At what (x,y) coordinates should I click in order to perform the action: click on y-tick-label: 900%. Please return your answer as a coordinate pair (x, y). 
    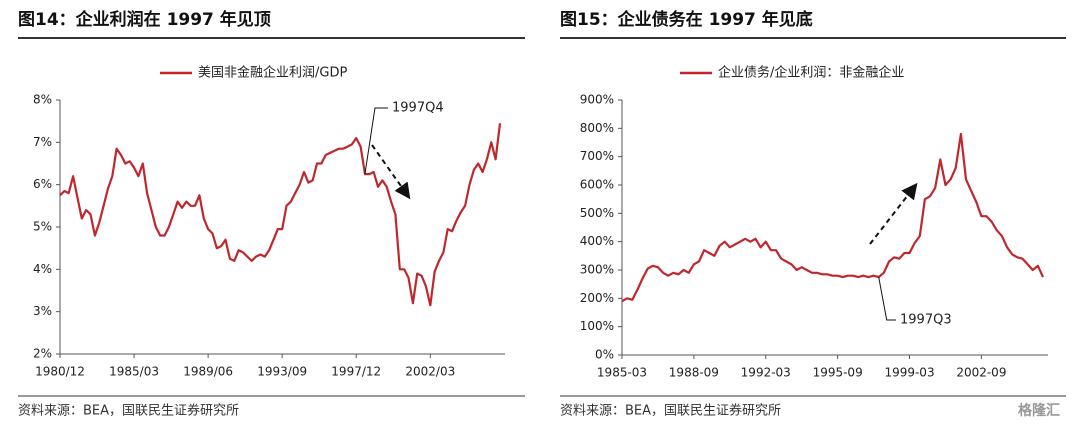
    Looking at the image, I should click on (597, 100).